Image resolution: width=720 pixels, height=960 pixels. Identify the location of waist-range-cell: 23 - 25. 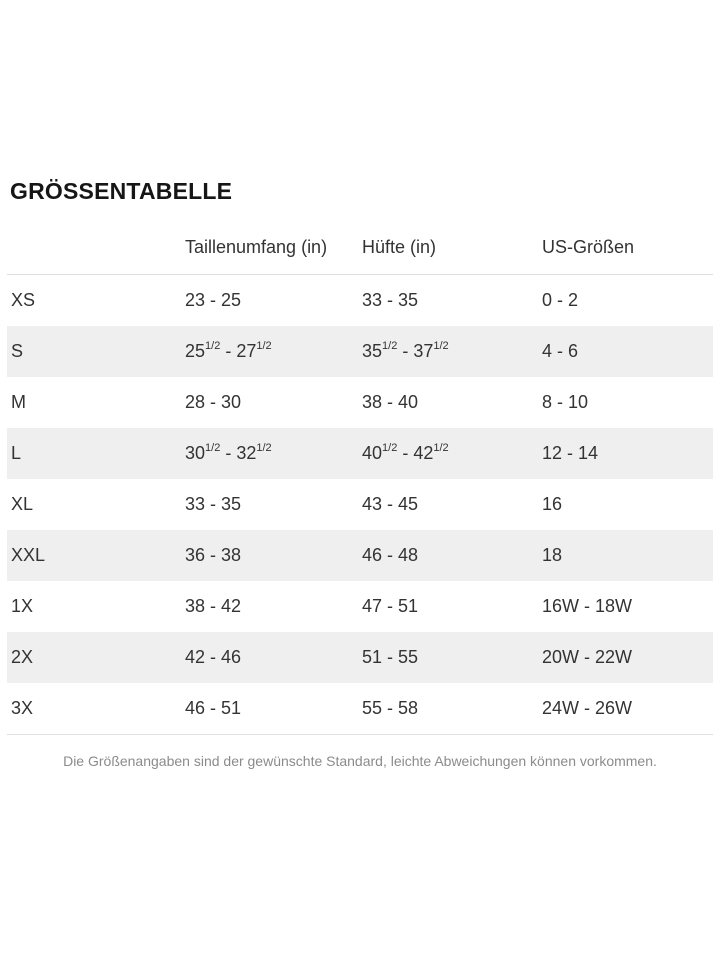
(213, 300).